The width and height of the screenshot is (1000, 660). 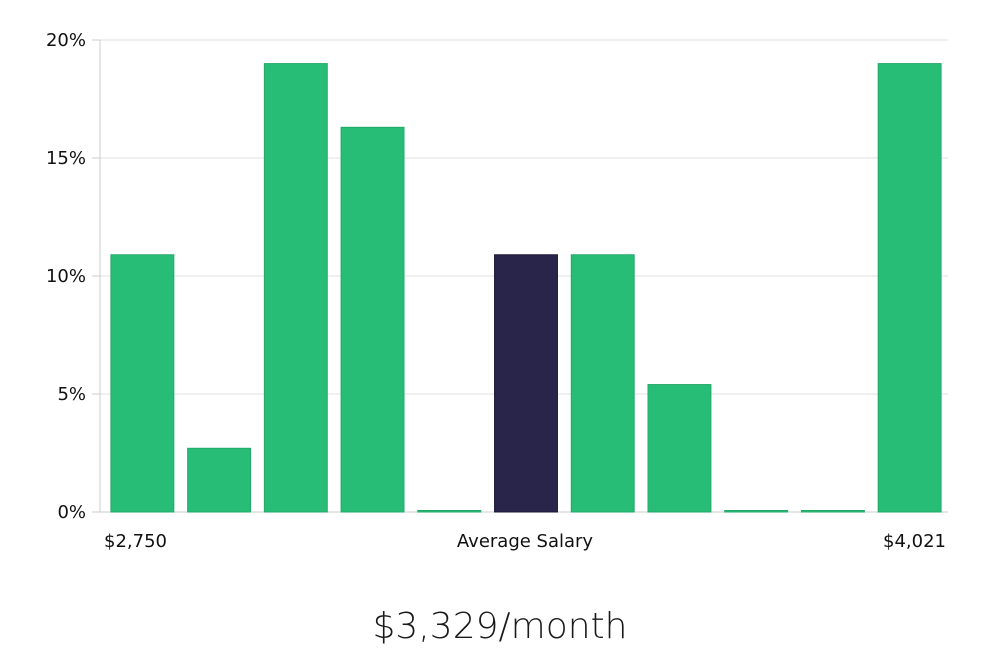 What do you see at coordinates (71, 512) in the screenshot?
I see `y-tick-label: 0%` at bounding box center [71, 512].